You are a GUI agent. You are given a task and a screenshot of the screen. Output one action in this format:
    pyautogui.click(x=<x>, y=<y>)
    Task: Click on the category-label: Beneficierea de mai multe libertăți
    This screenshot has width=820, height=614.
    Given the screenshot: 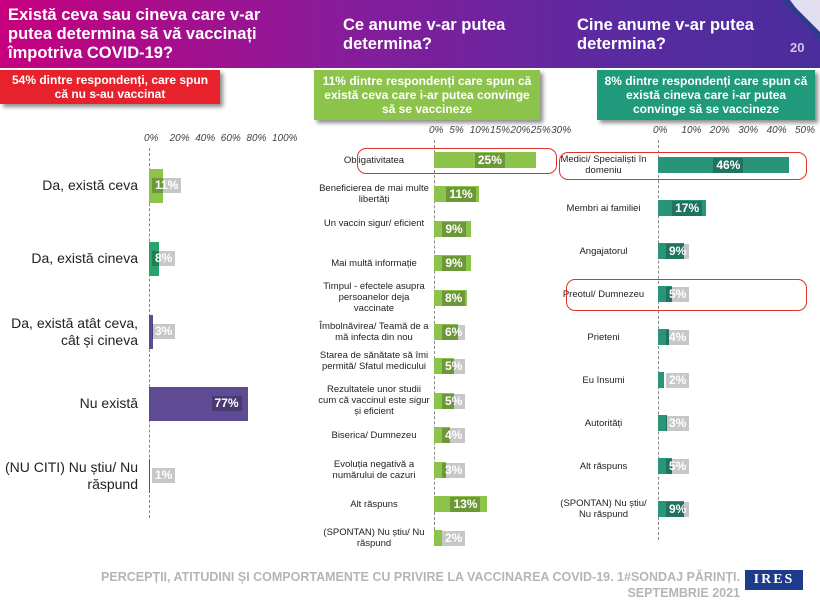 What is the action you would take?
    pyautogui.click(x=374, y=194)
    